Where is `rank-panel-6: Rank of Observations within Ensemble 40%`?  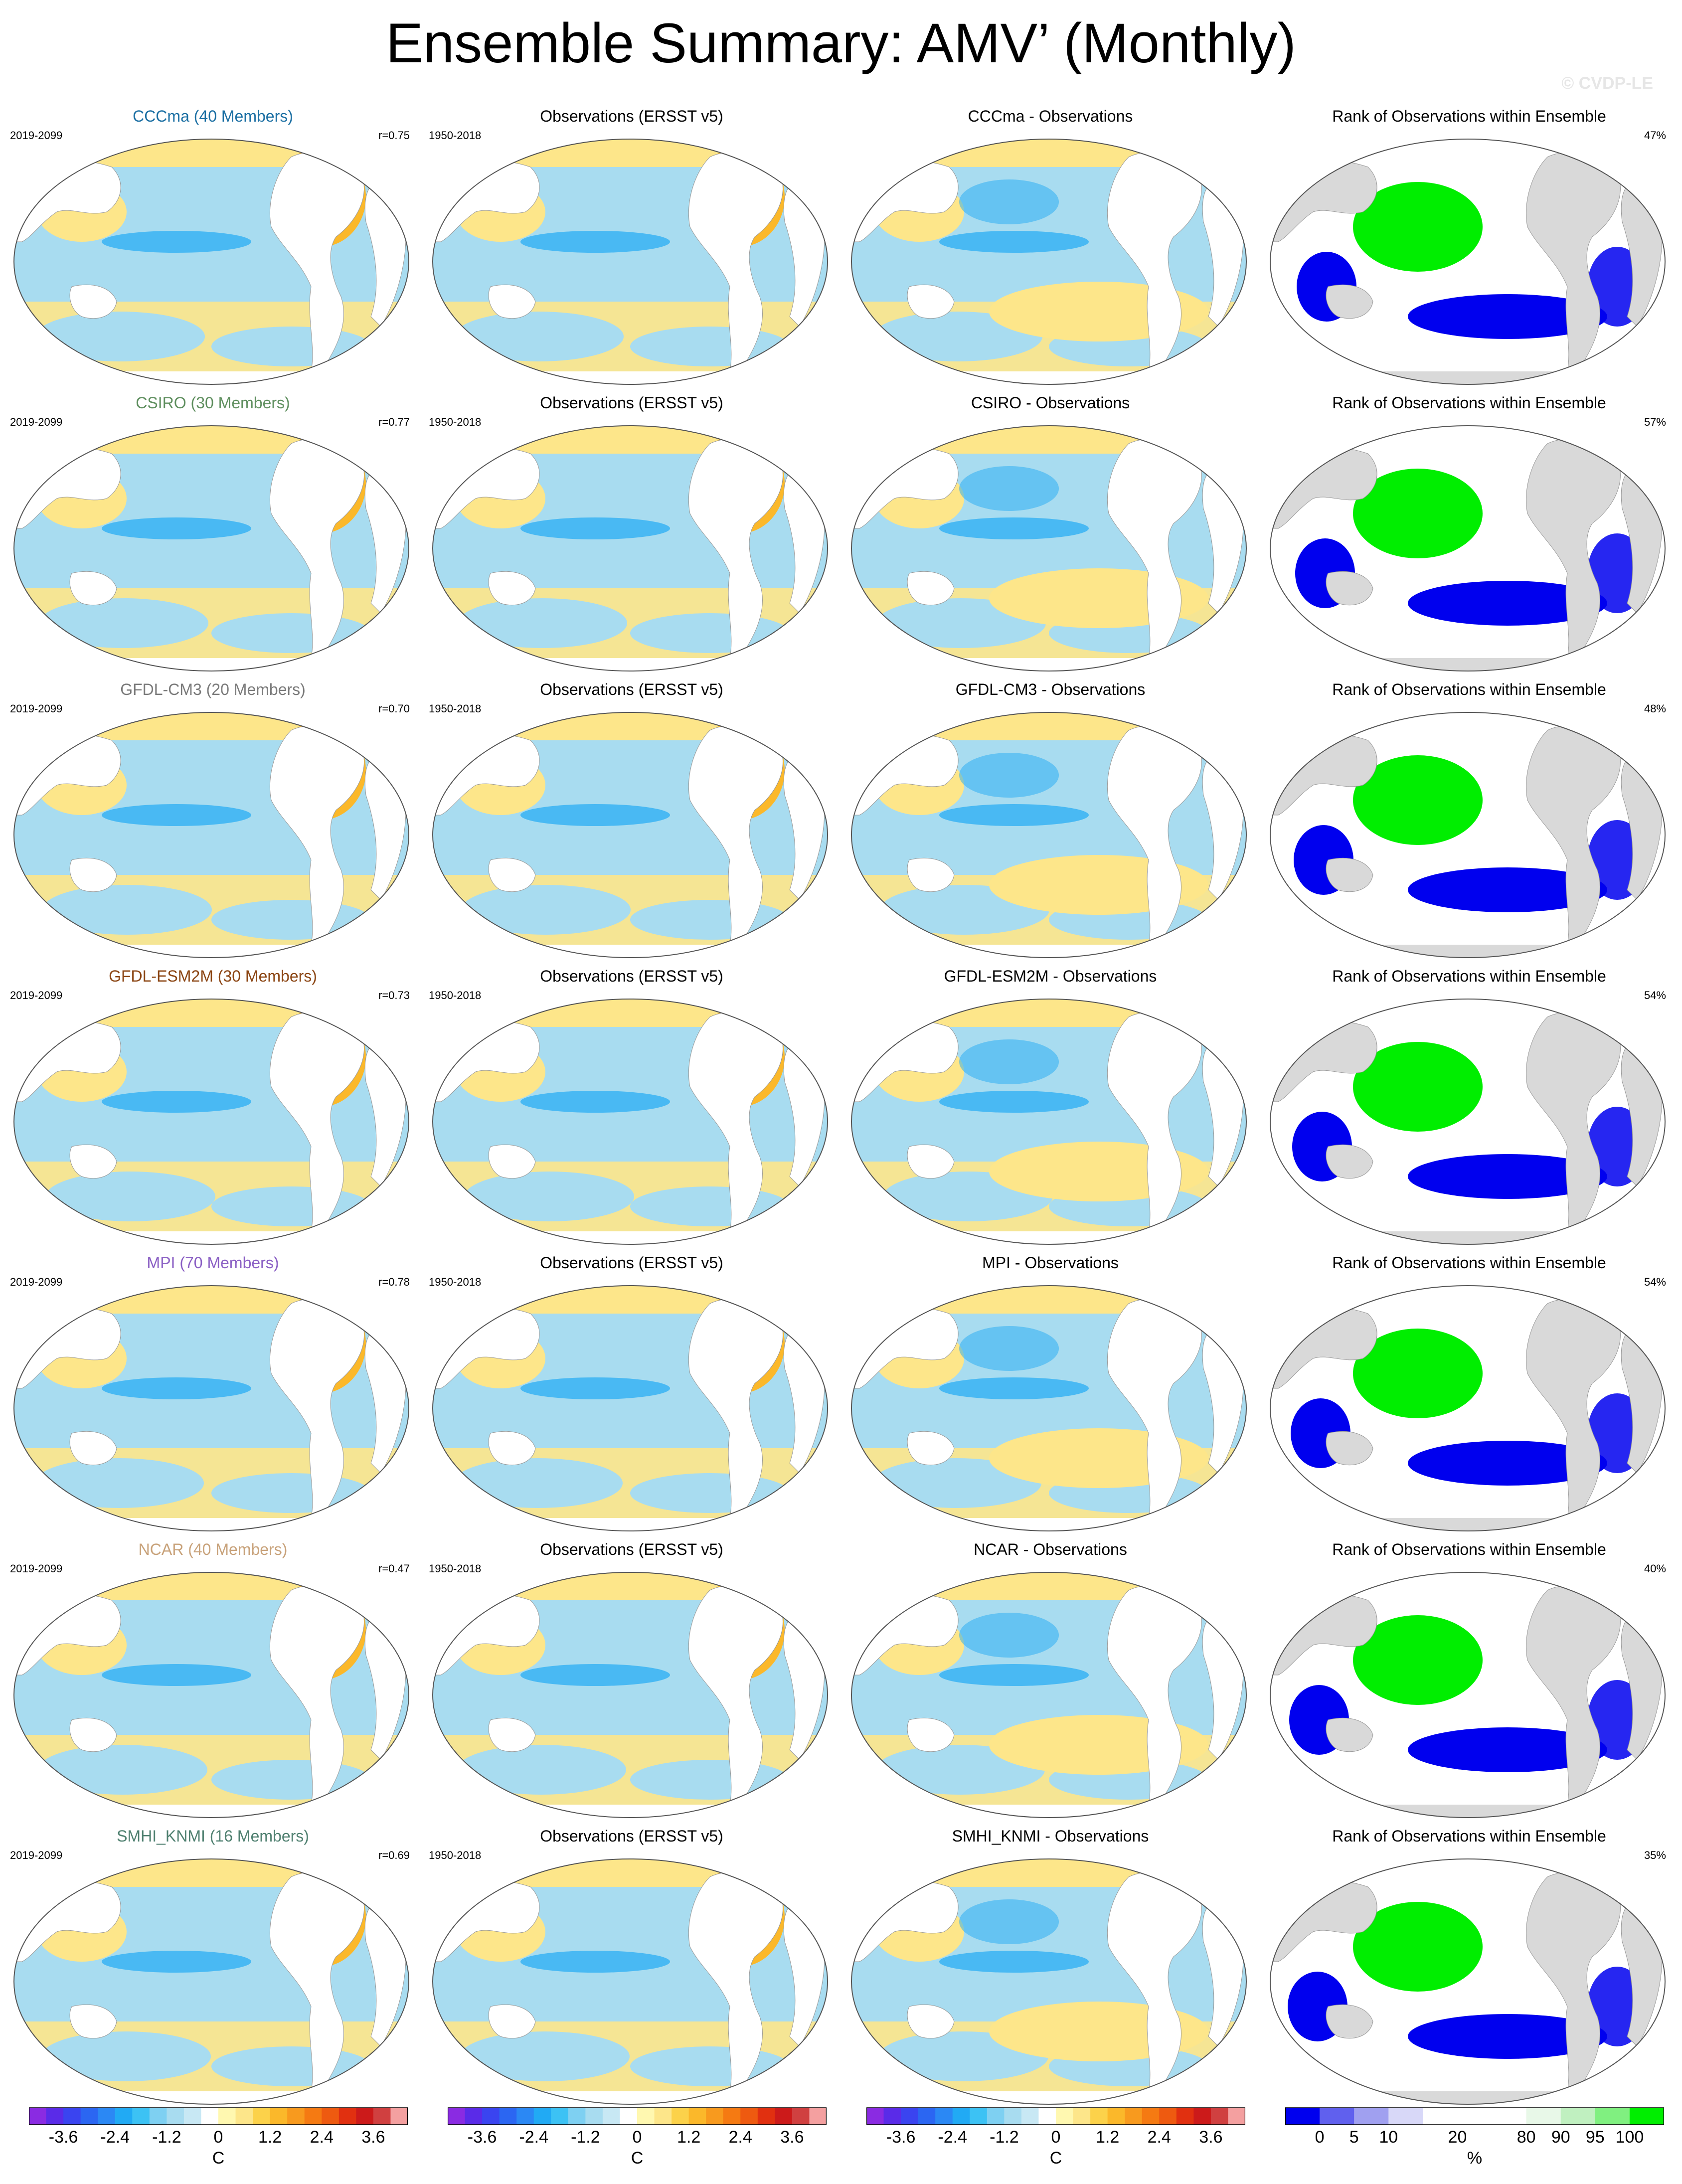
rank-panel-6: Rank of Observations within Ensemble 40% is located at coordinates (1469, 1680).